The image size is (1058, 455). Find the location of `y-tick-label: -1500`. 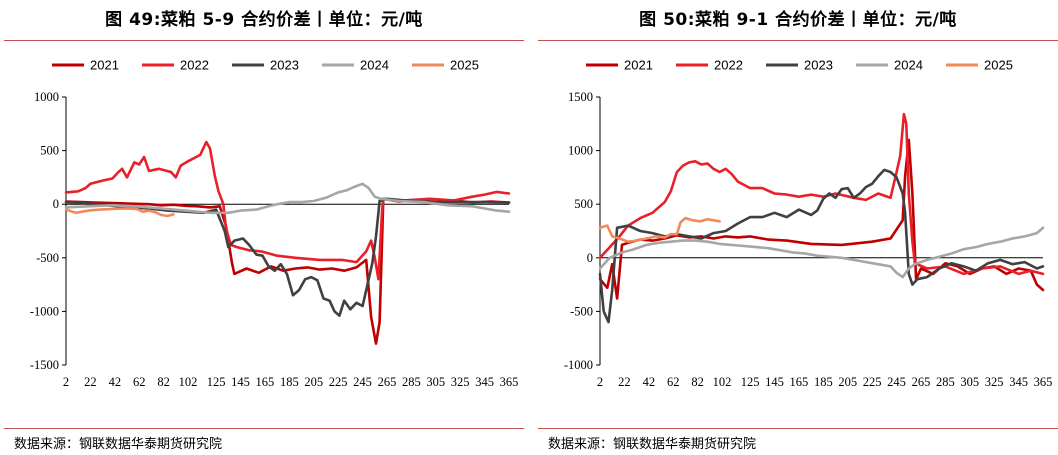

y-tick-label: -1500 is located at coordinates (44, 365).